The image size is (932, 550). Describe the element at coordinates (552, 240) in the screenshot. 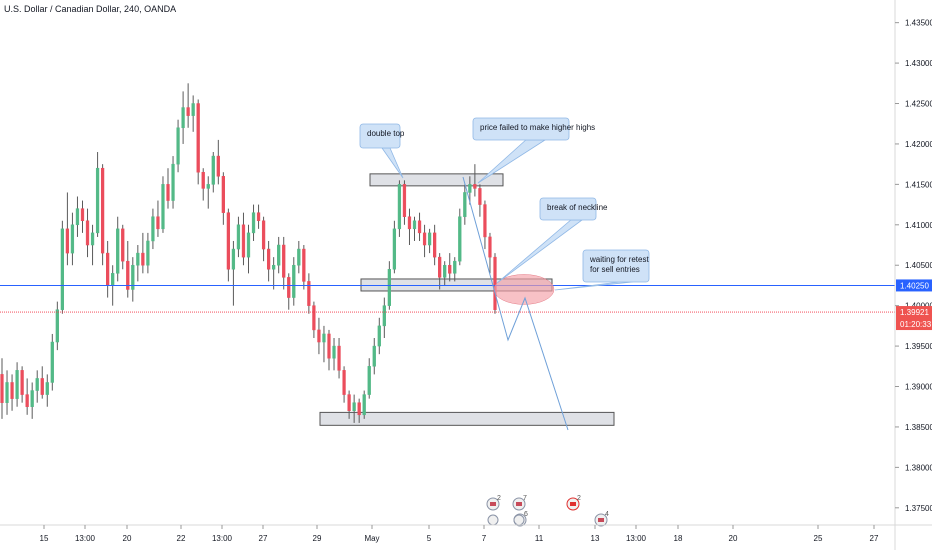

I see `callout-break-neckline: break of neckline` at that location.